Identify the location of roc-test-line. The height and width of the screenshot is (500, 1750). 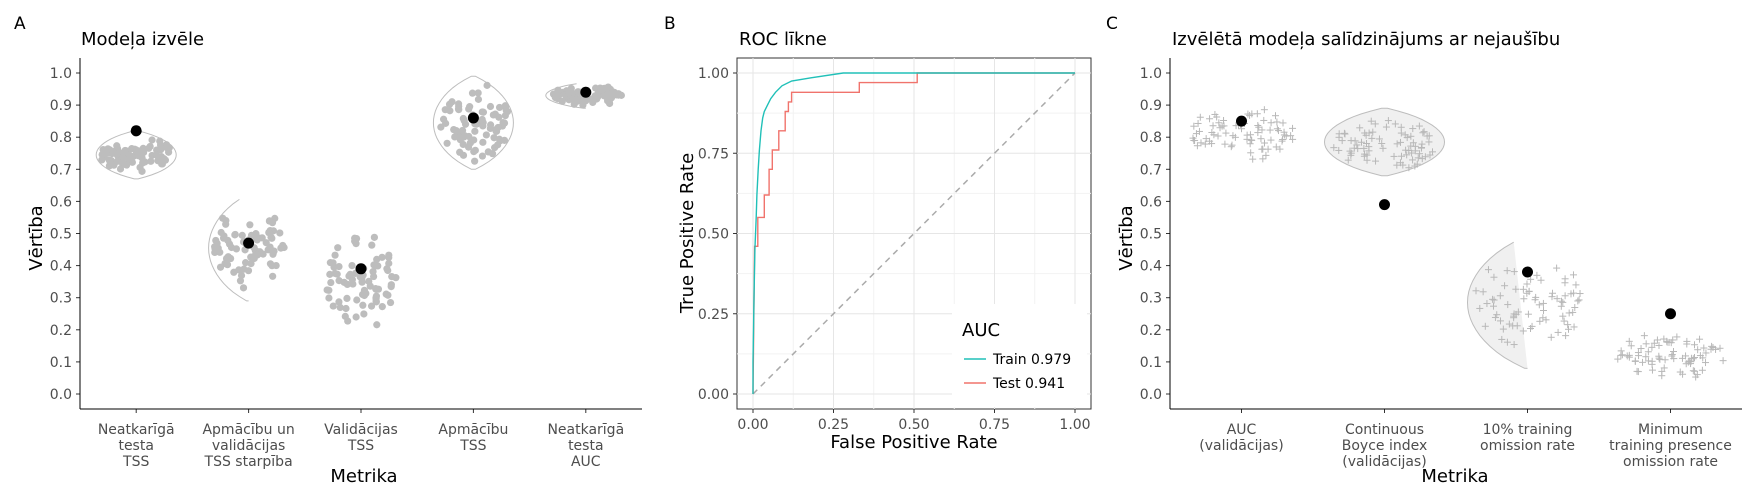
(913, 233).